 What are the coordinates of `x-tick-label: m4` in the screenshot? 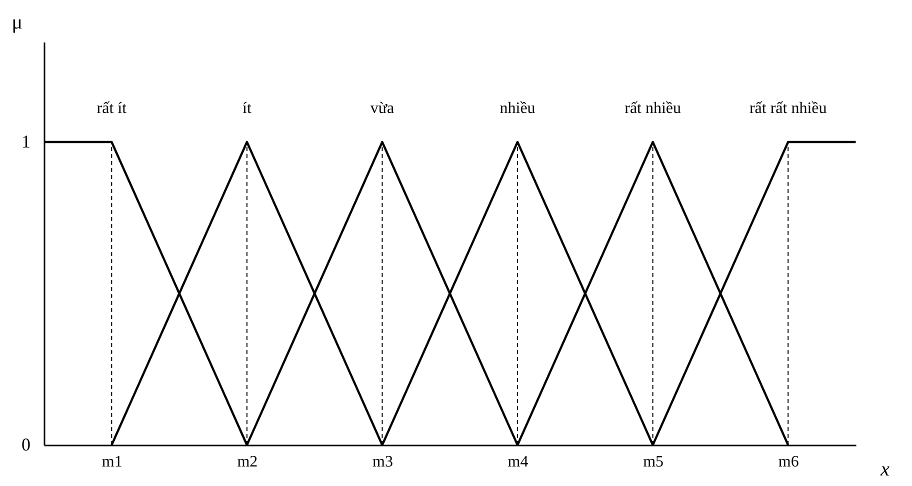 It's located at (518, 462).